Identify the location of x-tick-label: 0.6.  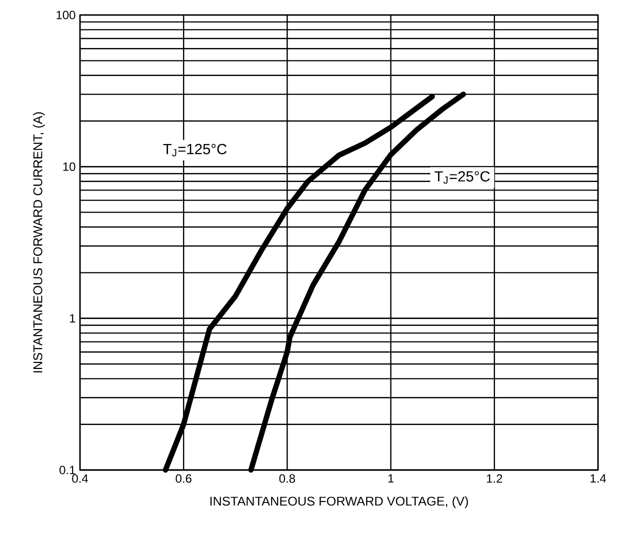
(184, 478).